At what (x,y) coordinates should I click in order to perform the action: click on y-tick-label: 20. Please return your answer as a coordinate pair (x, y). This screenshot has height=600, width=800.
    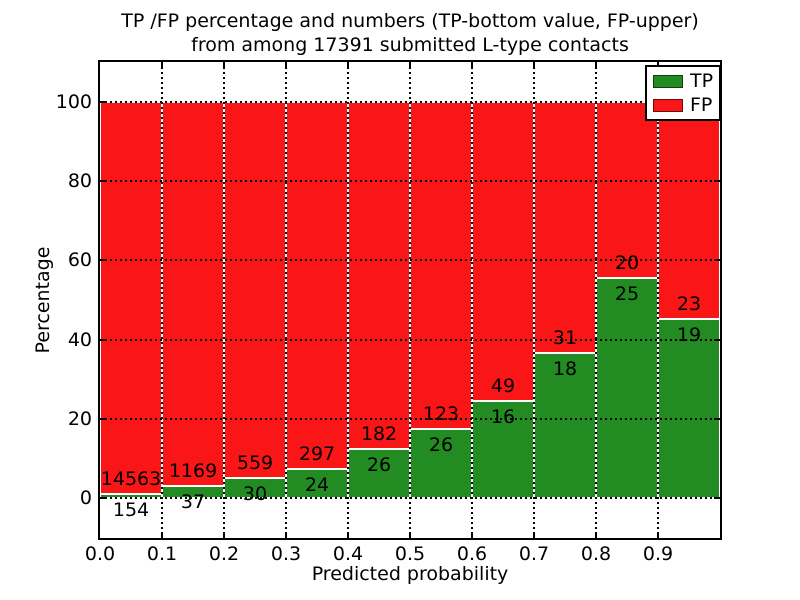
    Looking at the image, I should click on (79, 419).